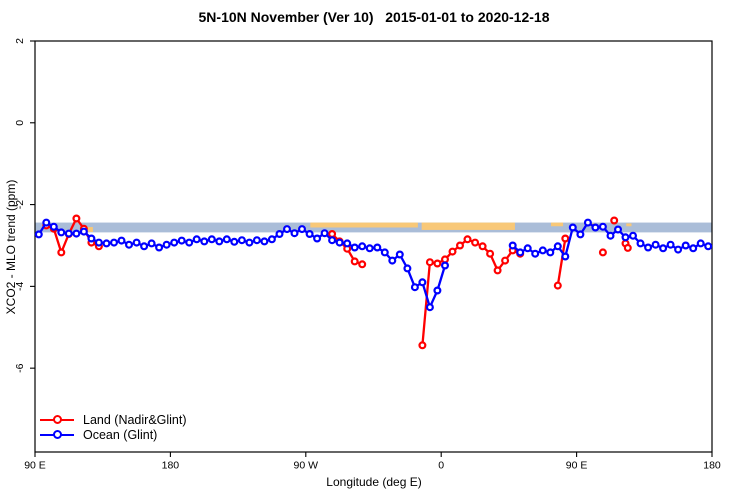  I want to click on land-series-key, so click(57, 419).